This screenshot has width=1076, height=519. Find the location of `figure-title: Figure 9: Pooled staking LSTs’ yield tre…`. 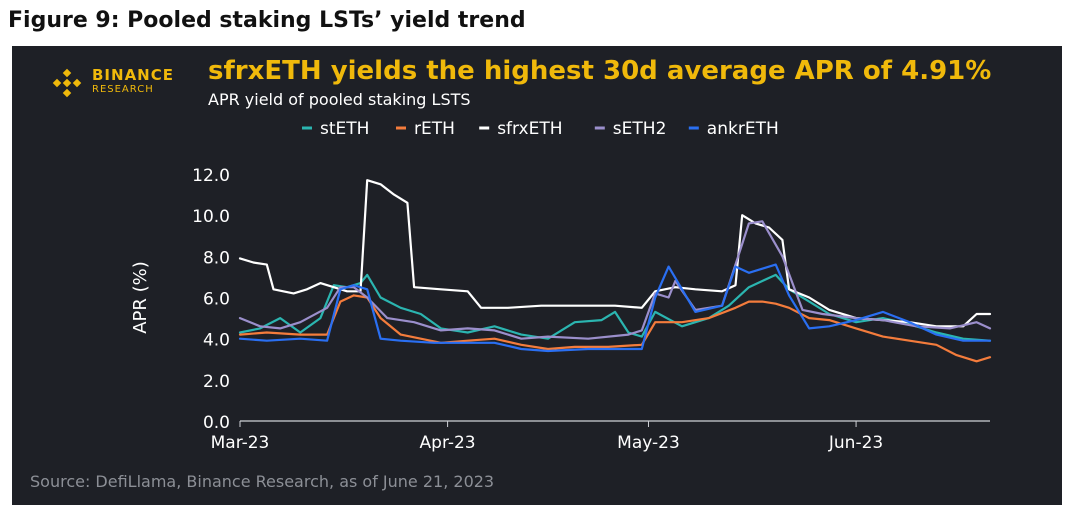

figure-title: Figure 9: Pooled staking LSTs’ yield tre… is located at coordinates (267, 20).